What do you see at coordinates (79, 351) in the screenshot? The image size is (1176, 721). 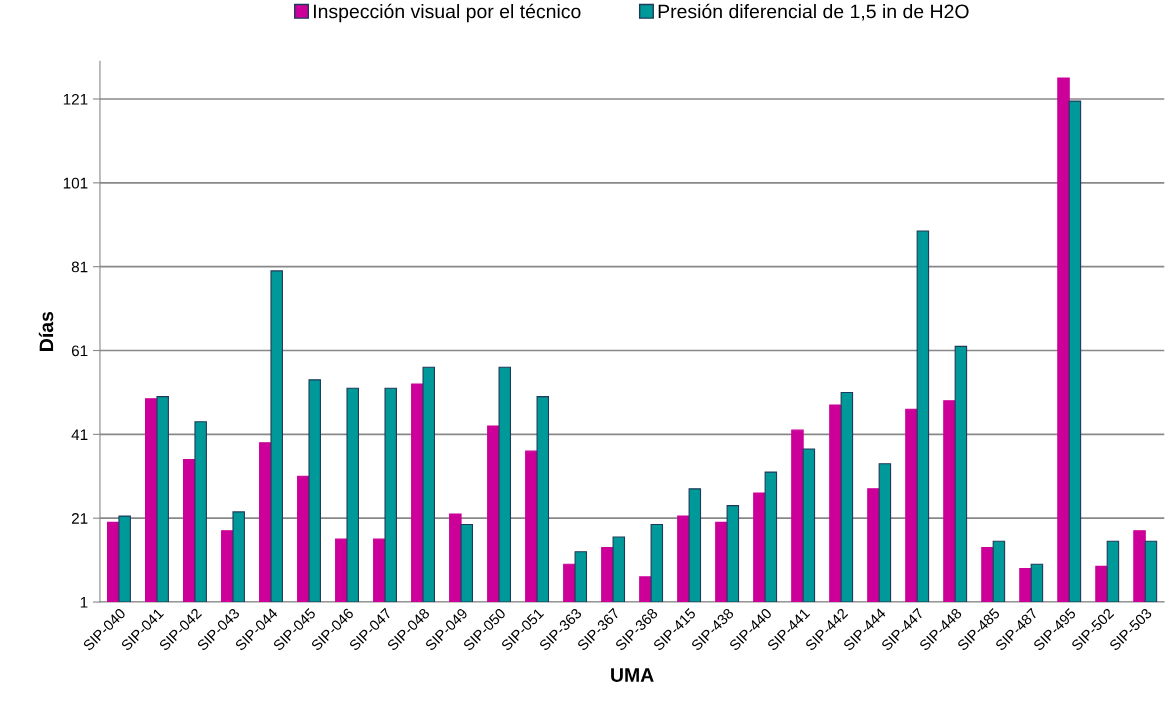 I see `y-tick-label: 61` at bounding box center [79, 351].